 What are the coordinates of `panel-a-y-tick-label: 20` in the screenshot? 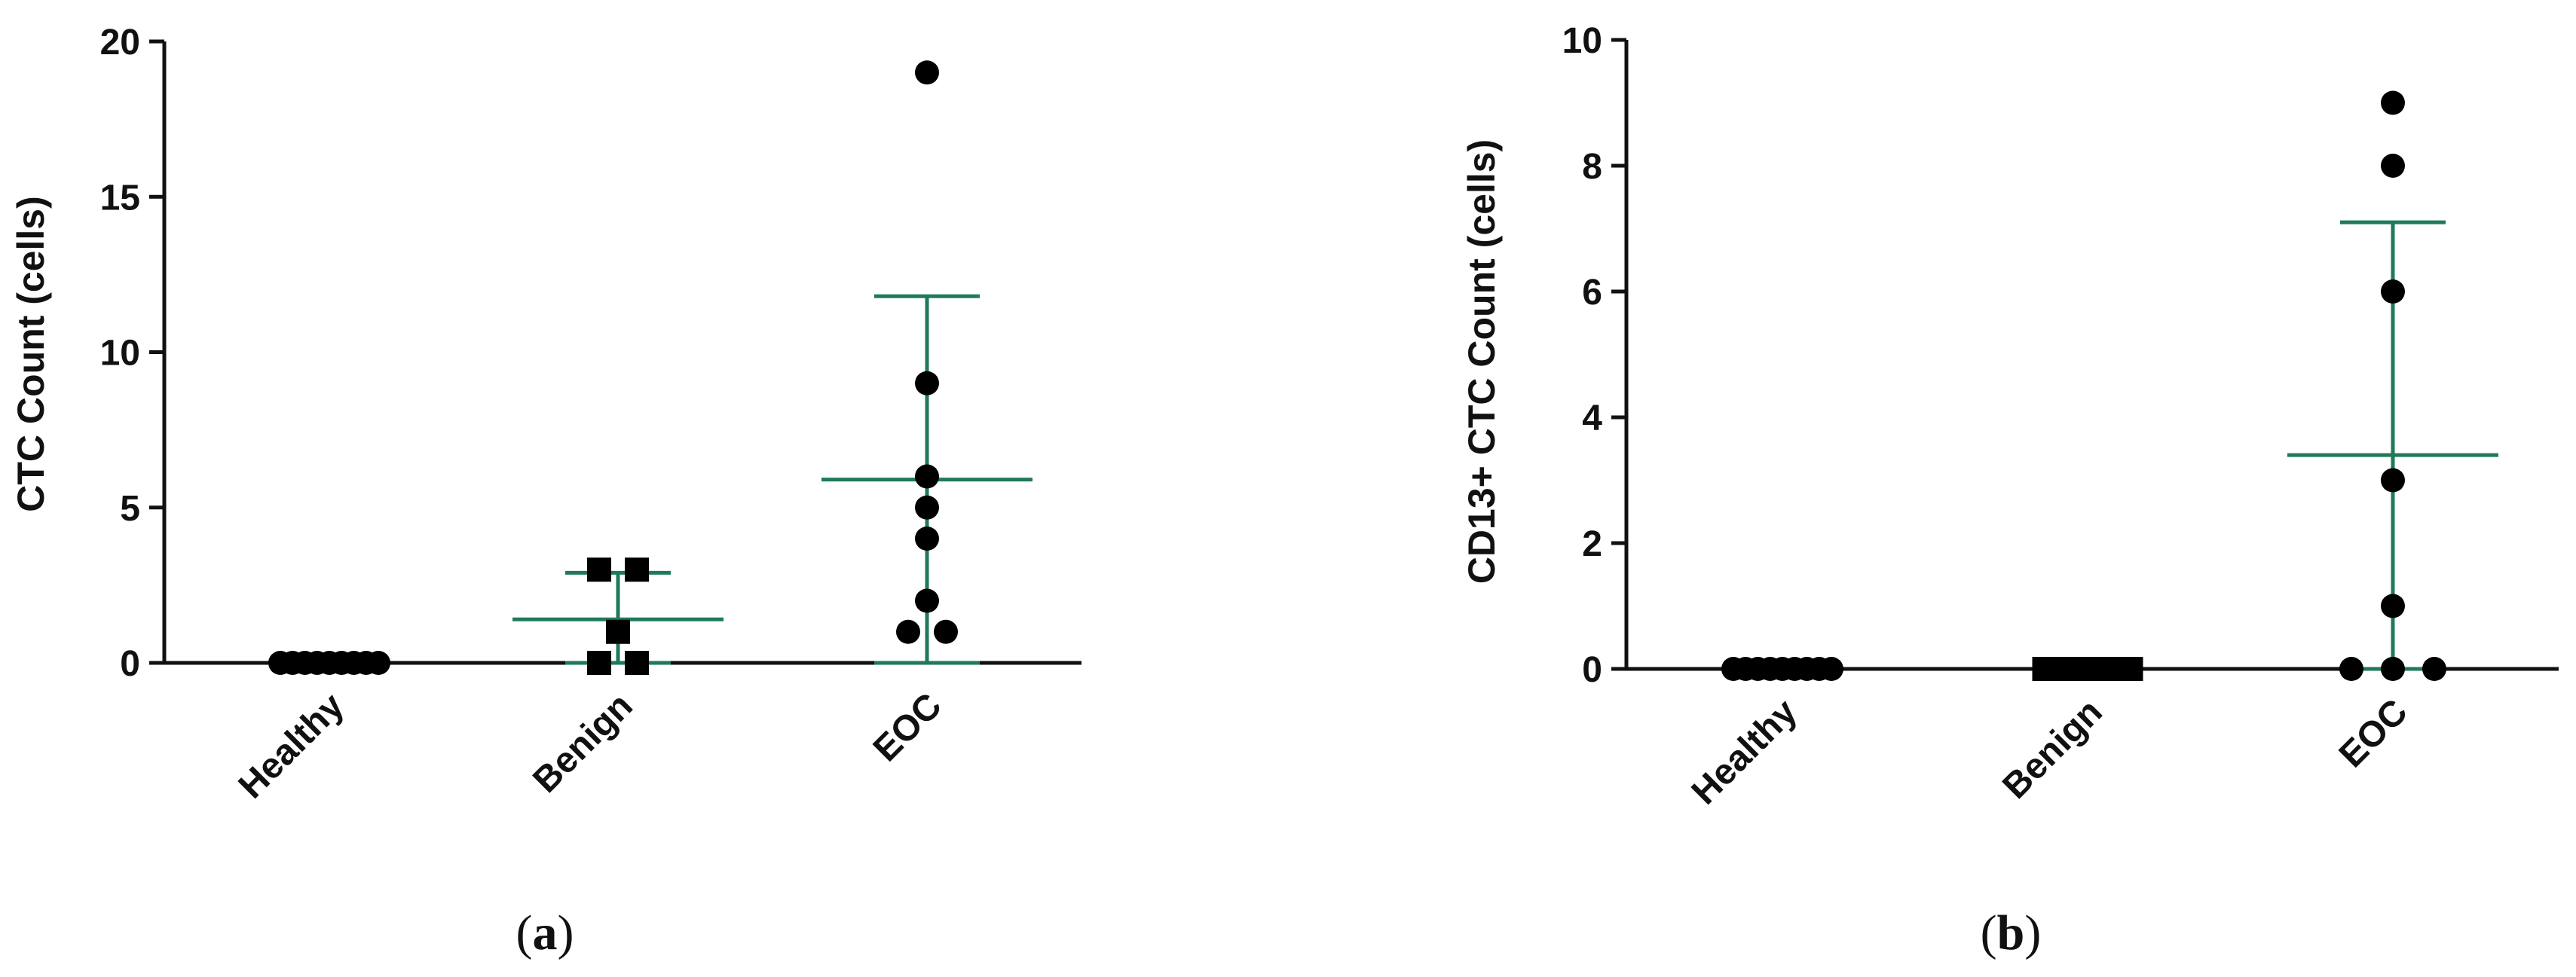 It's located at (120, 43).